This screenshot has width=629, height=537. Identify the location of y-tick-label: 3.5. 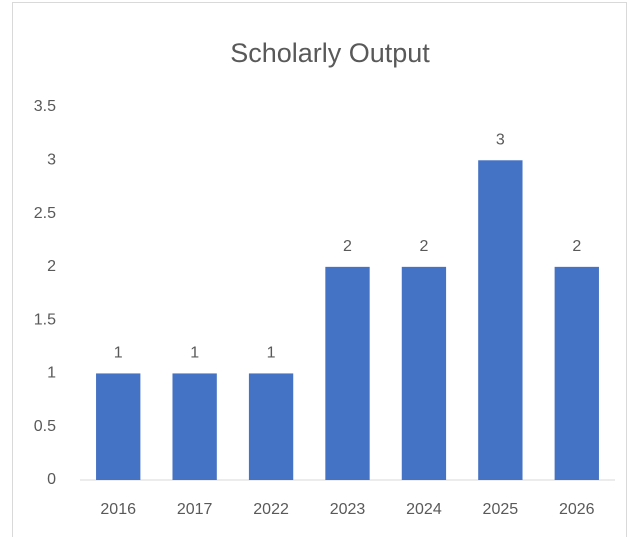
(45, 106).